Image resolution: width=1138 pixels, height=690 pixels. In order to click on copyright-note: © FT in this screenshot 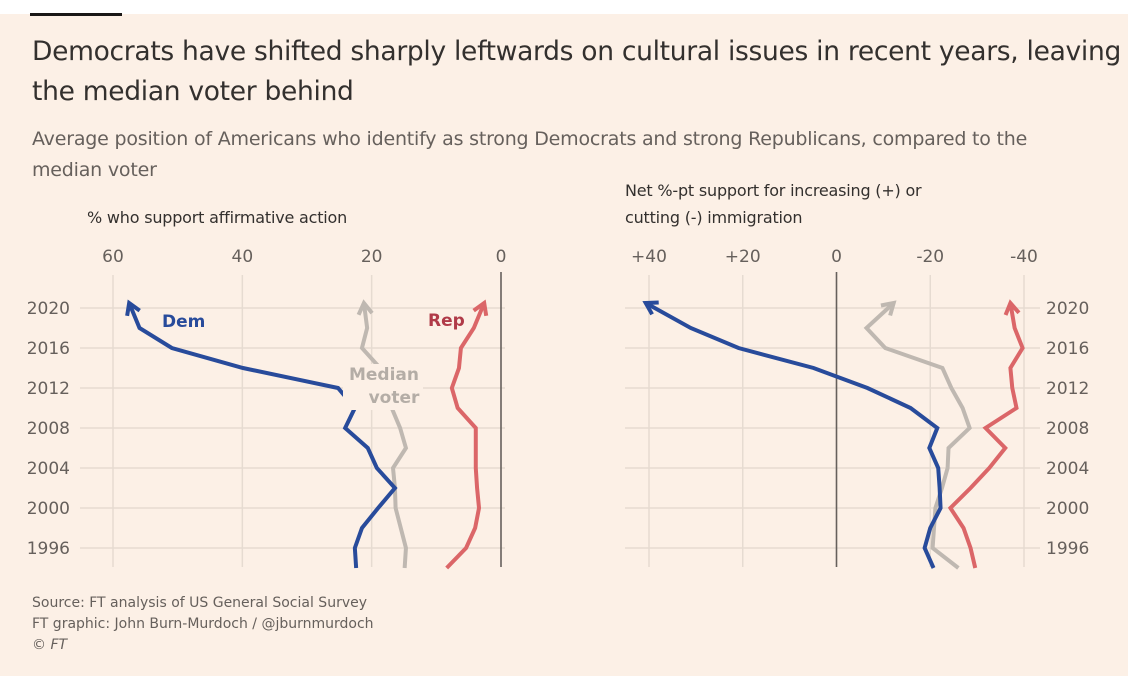, I will do `click(203, 645)`.